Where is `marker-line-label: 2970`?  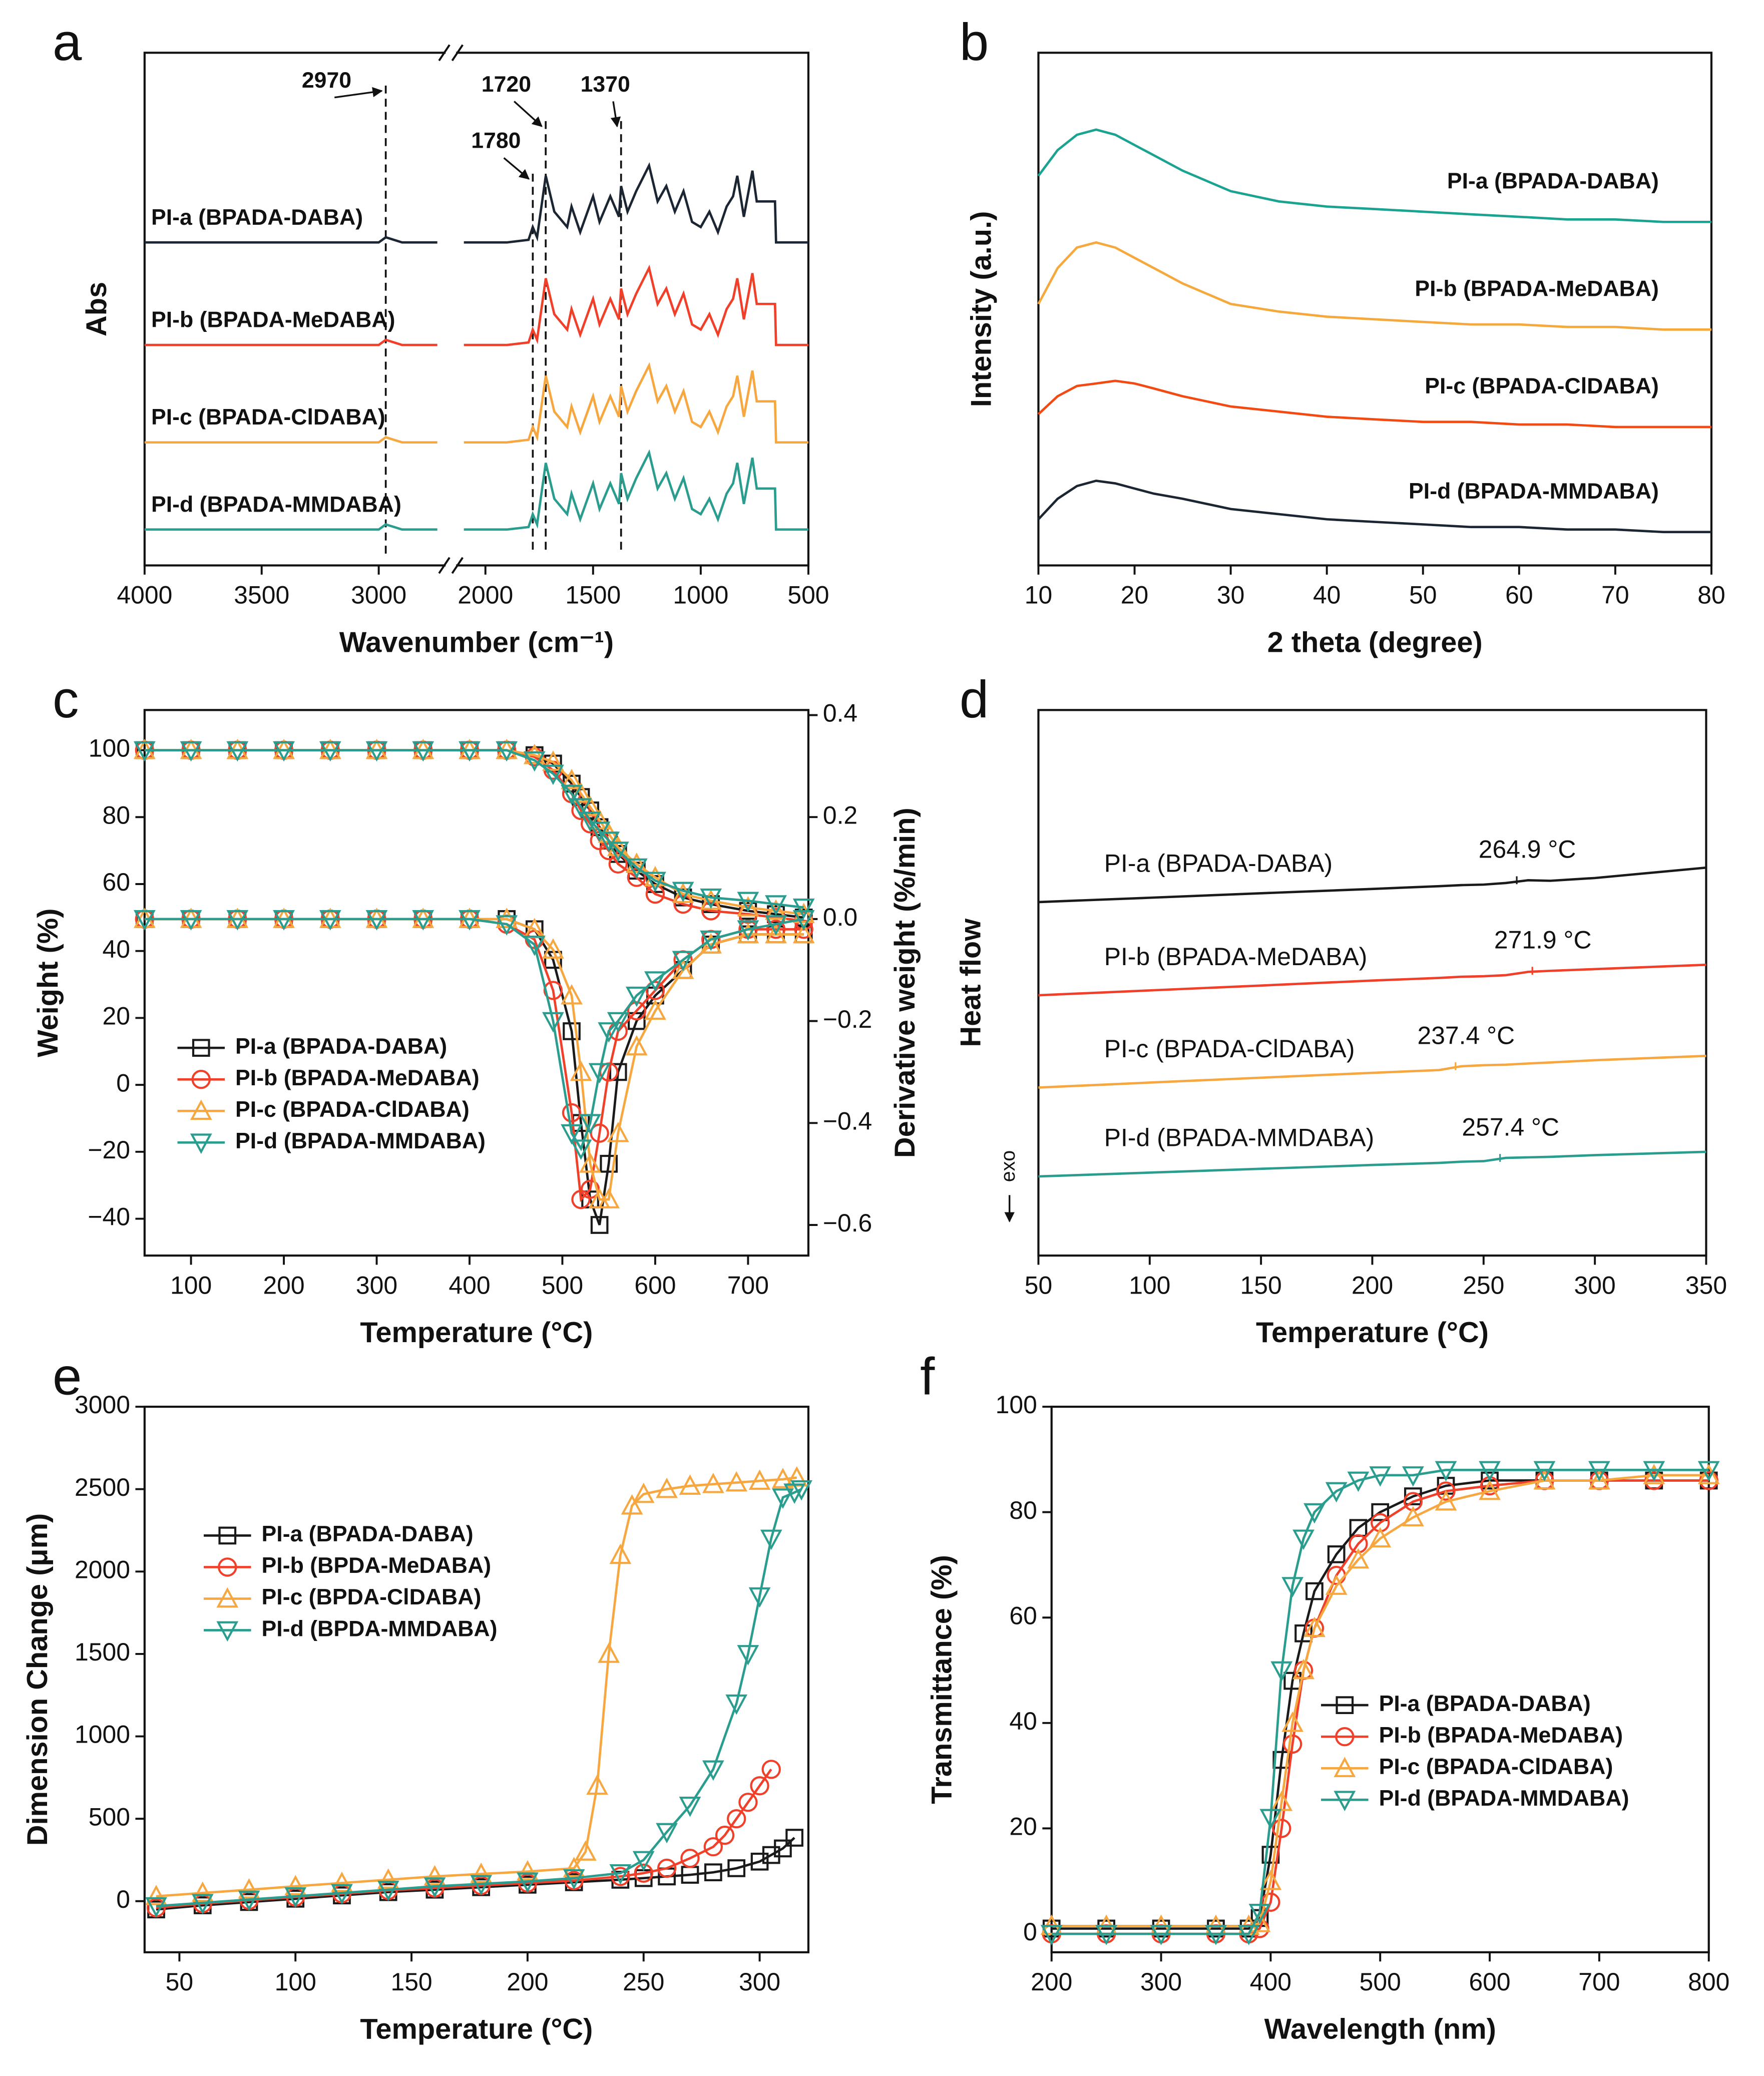
marker-line-label: 2970 is located at coordinates (327, 80).